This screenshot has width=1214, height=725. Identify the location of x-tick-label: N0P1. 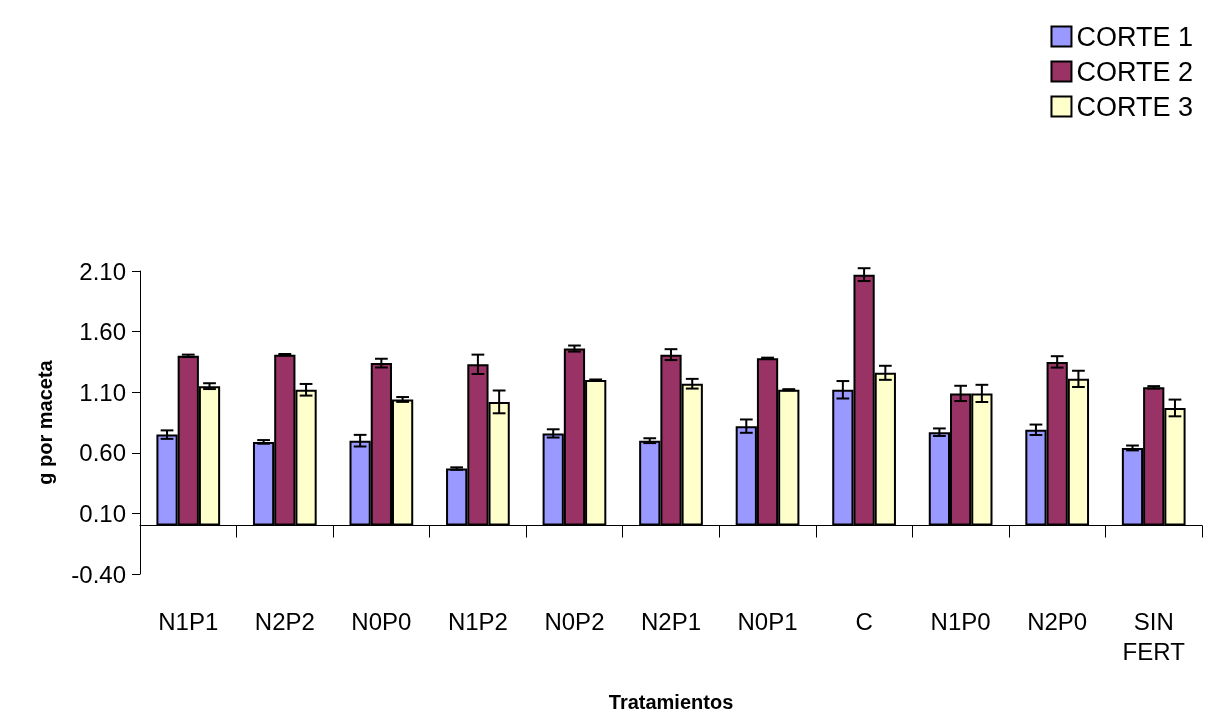
(767, 621).